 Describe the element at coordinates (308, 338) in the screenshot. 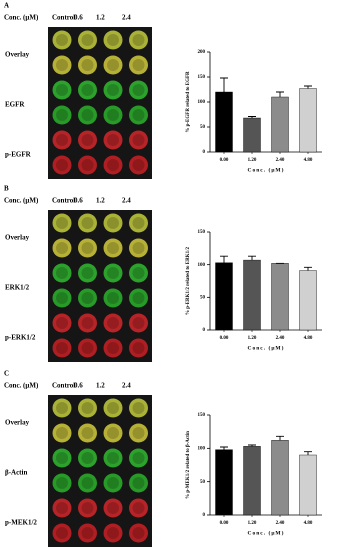

I see `x-tick-label: 4.80` at that location.